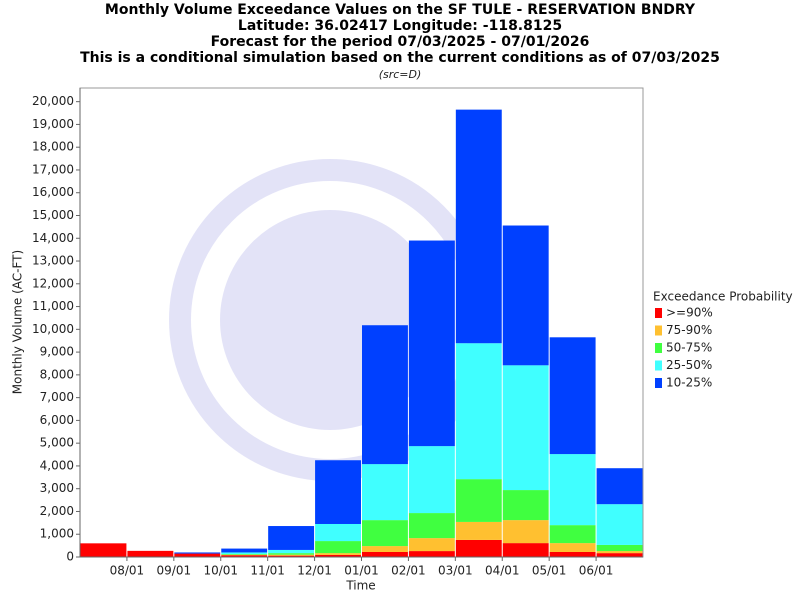  I want to click on y-tick-label: 4,000, so click(57, 465).